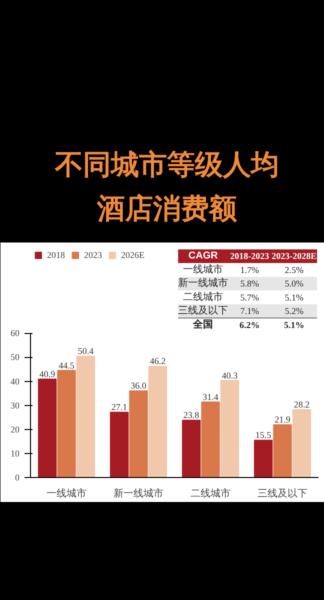 Image resolution: width=324 pixels, height=600 pixels. What do you see at coordinates (250, 256) in the screenshot?
I see `text: 2018-2023` at bounding box center [250, 256].